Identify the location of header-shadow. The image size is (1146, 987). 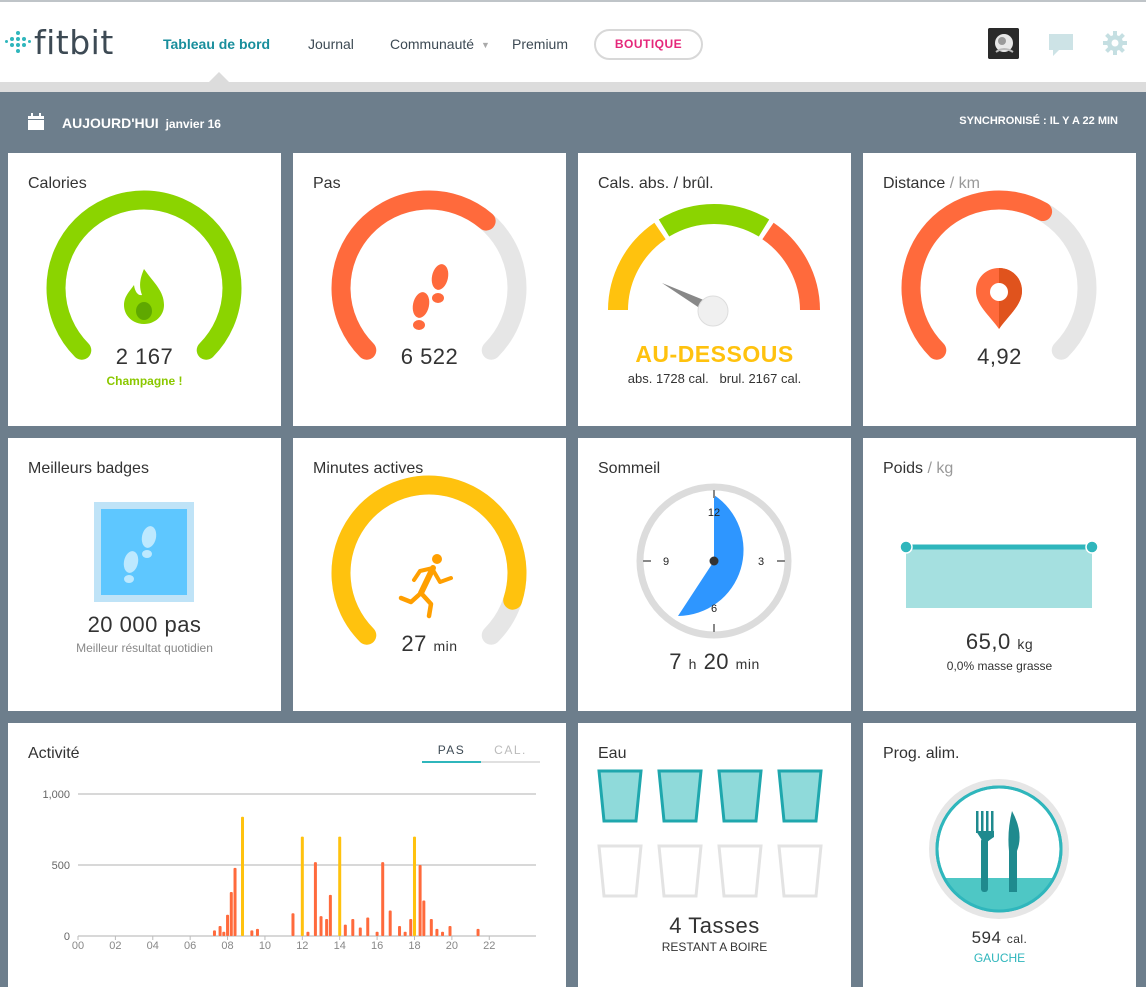
(573, 87).